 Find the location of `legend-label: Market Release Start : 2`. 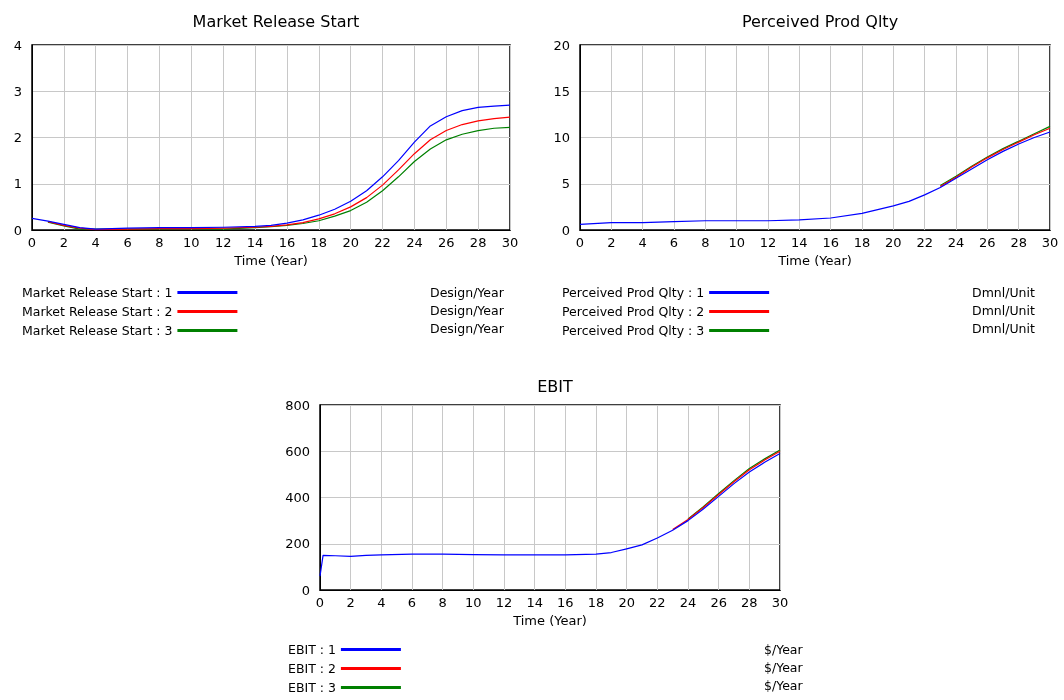

legend-label: Market Release Start : 2 is located at coordinates (97, 311).